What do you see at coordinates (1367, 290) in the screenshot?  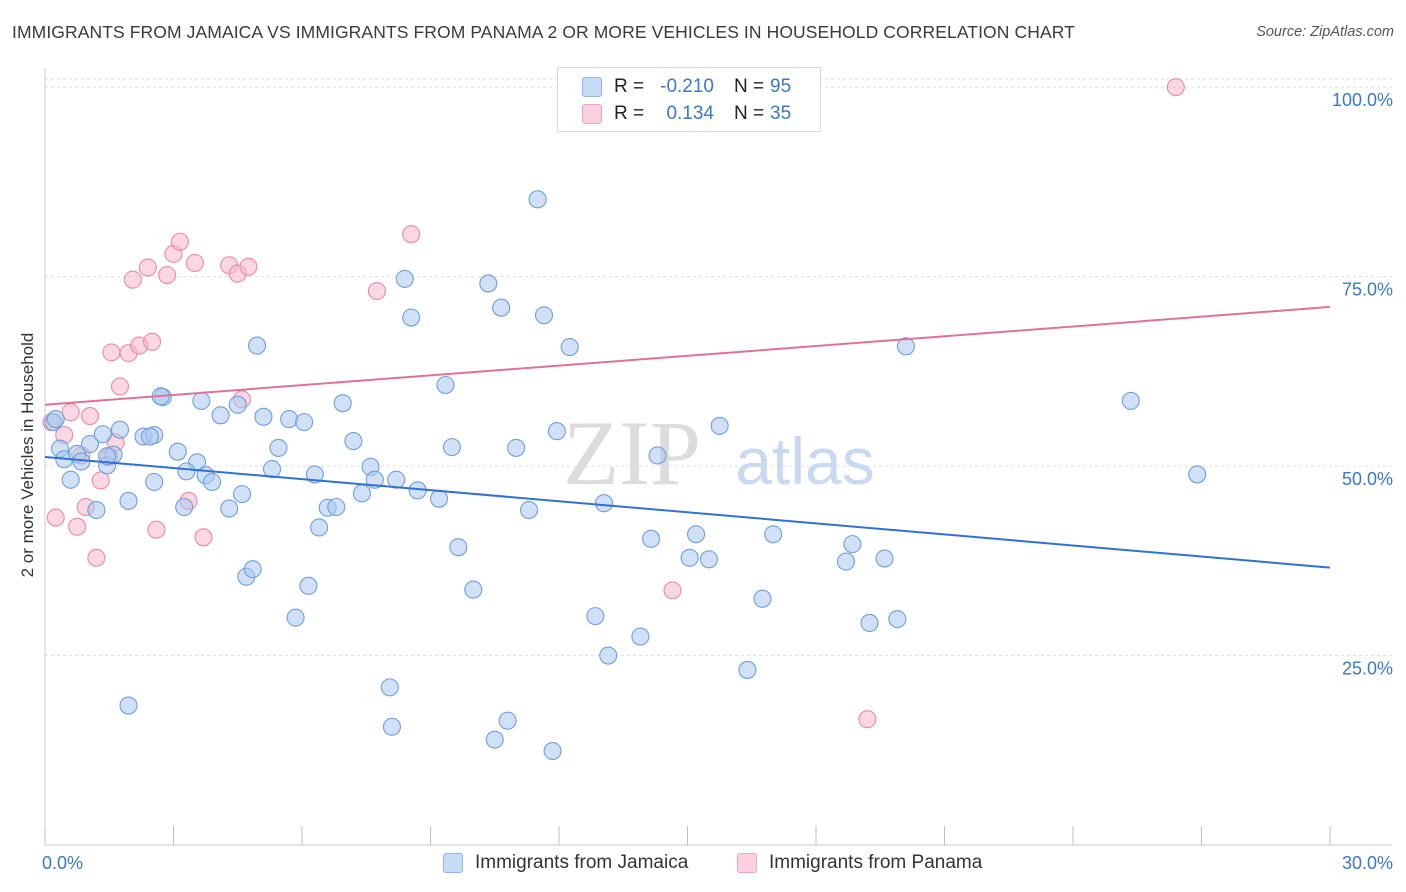 I see `y-tick-label: 75.0%` at bounding box center [1367, 290].